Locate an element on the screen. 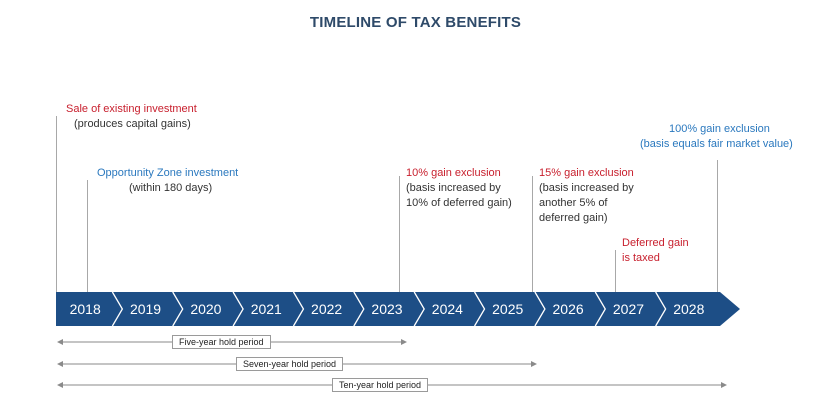  hold-label-seven: Seven-year hold period is located at coordinates (290, 364).